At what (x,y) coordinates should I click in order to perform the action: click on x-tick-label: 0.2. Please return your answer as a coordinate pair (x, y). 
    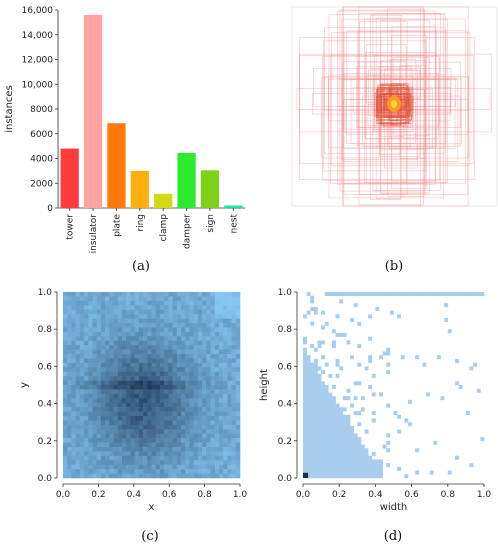
    Looking at the image, I should click on (339, 495).